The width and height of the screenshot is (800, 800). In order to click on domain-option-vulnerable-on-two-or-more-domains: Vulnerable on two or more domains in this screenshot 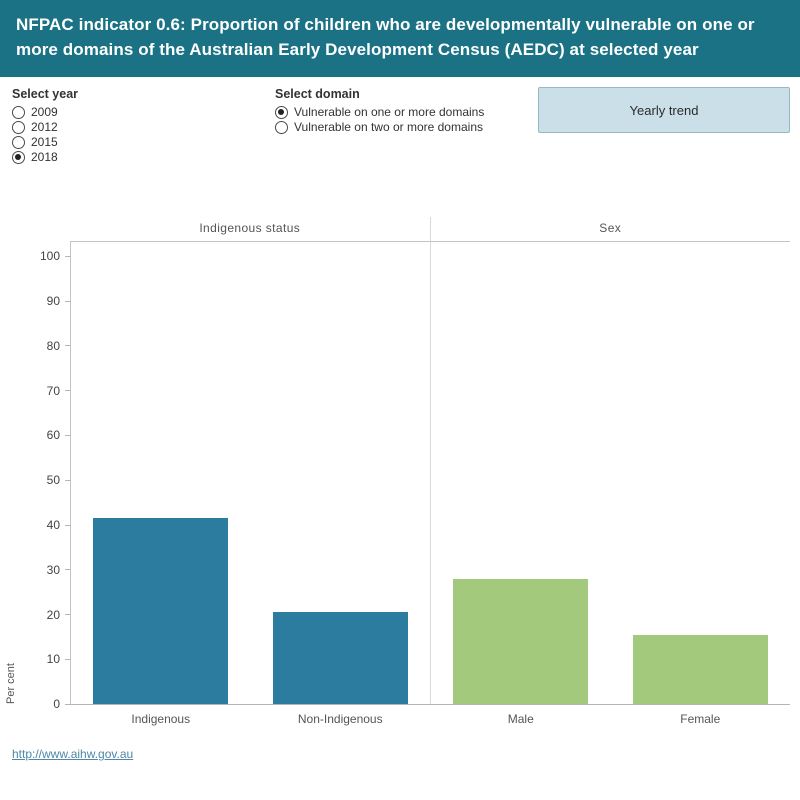, I will do `click(379, 127)`.